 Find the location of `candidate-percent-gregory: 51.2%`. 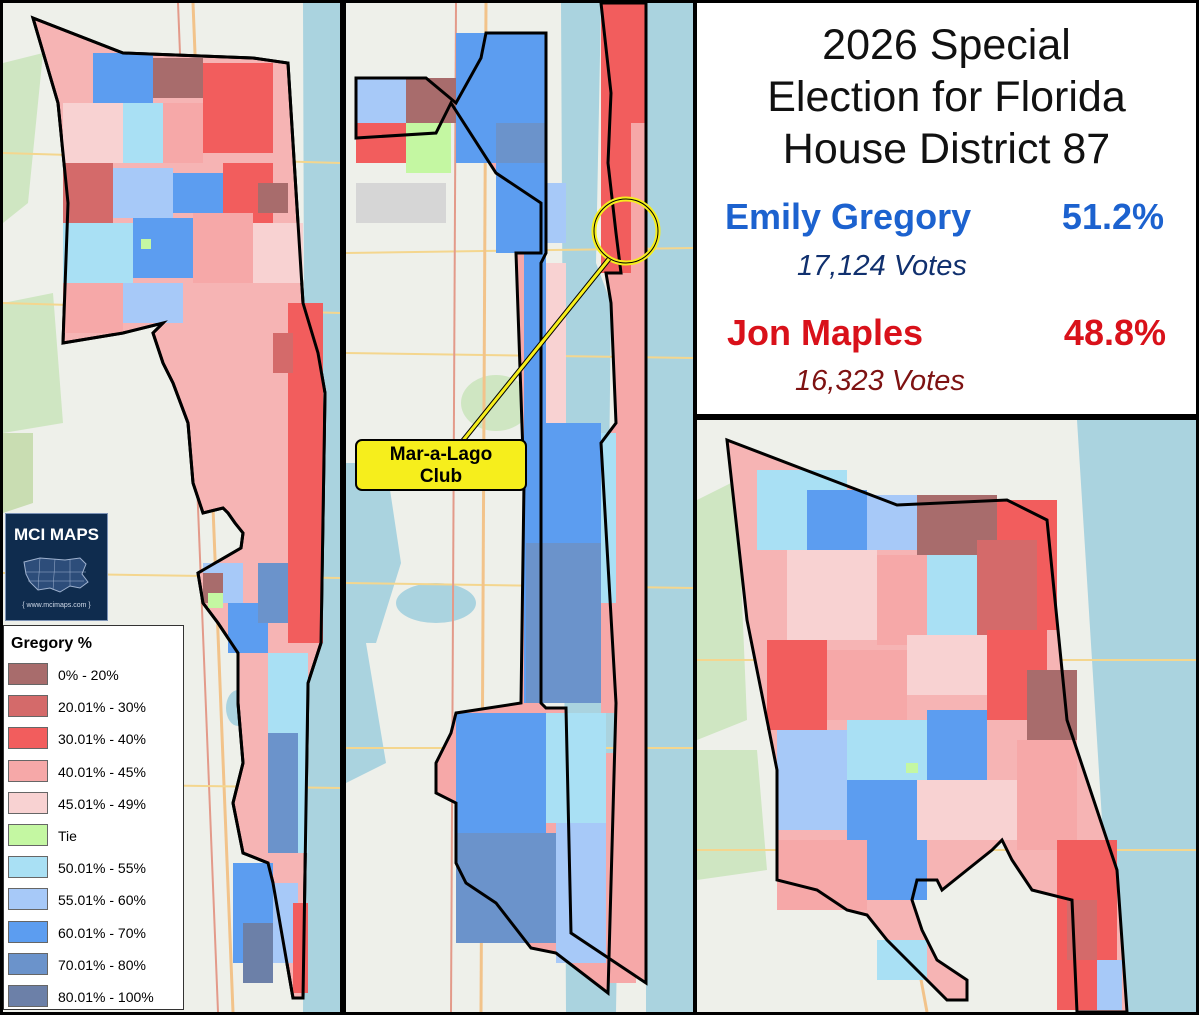

candidate-percent-gregory: 51.2% is located at coordinates (1112, 216).